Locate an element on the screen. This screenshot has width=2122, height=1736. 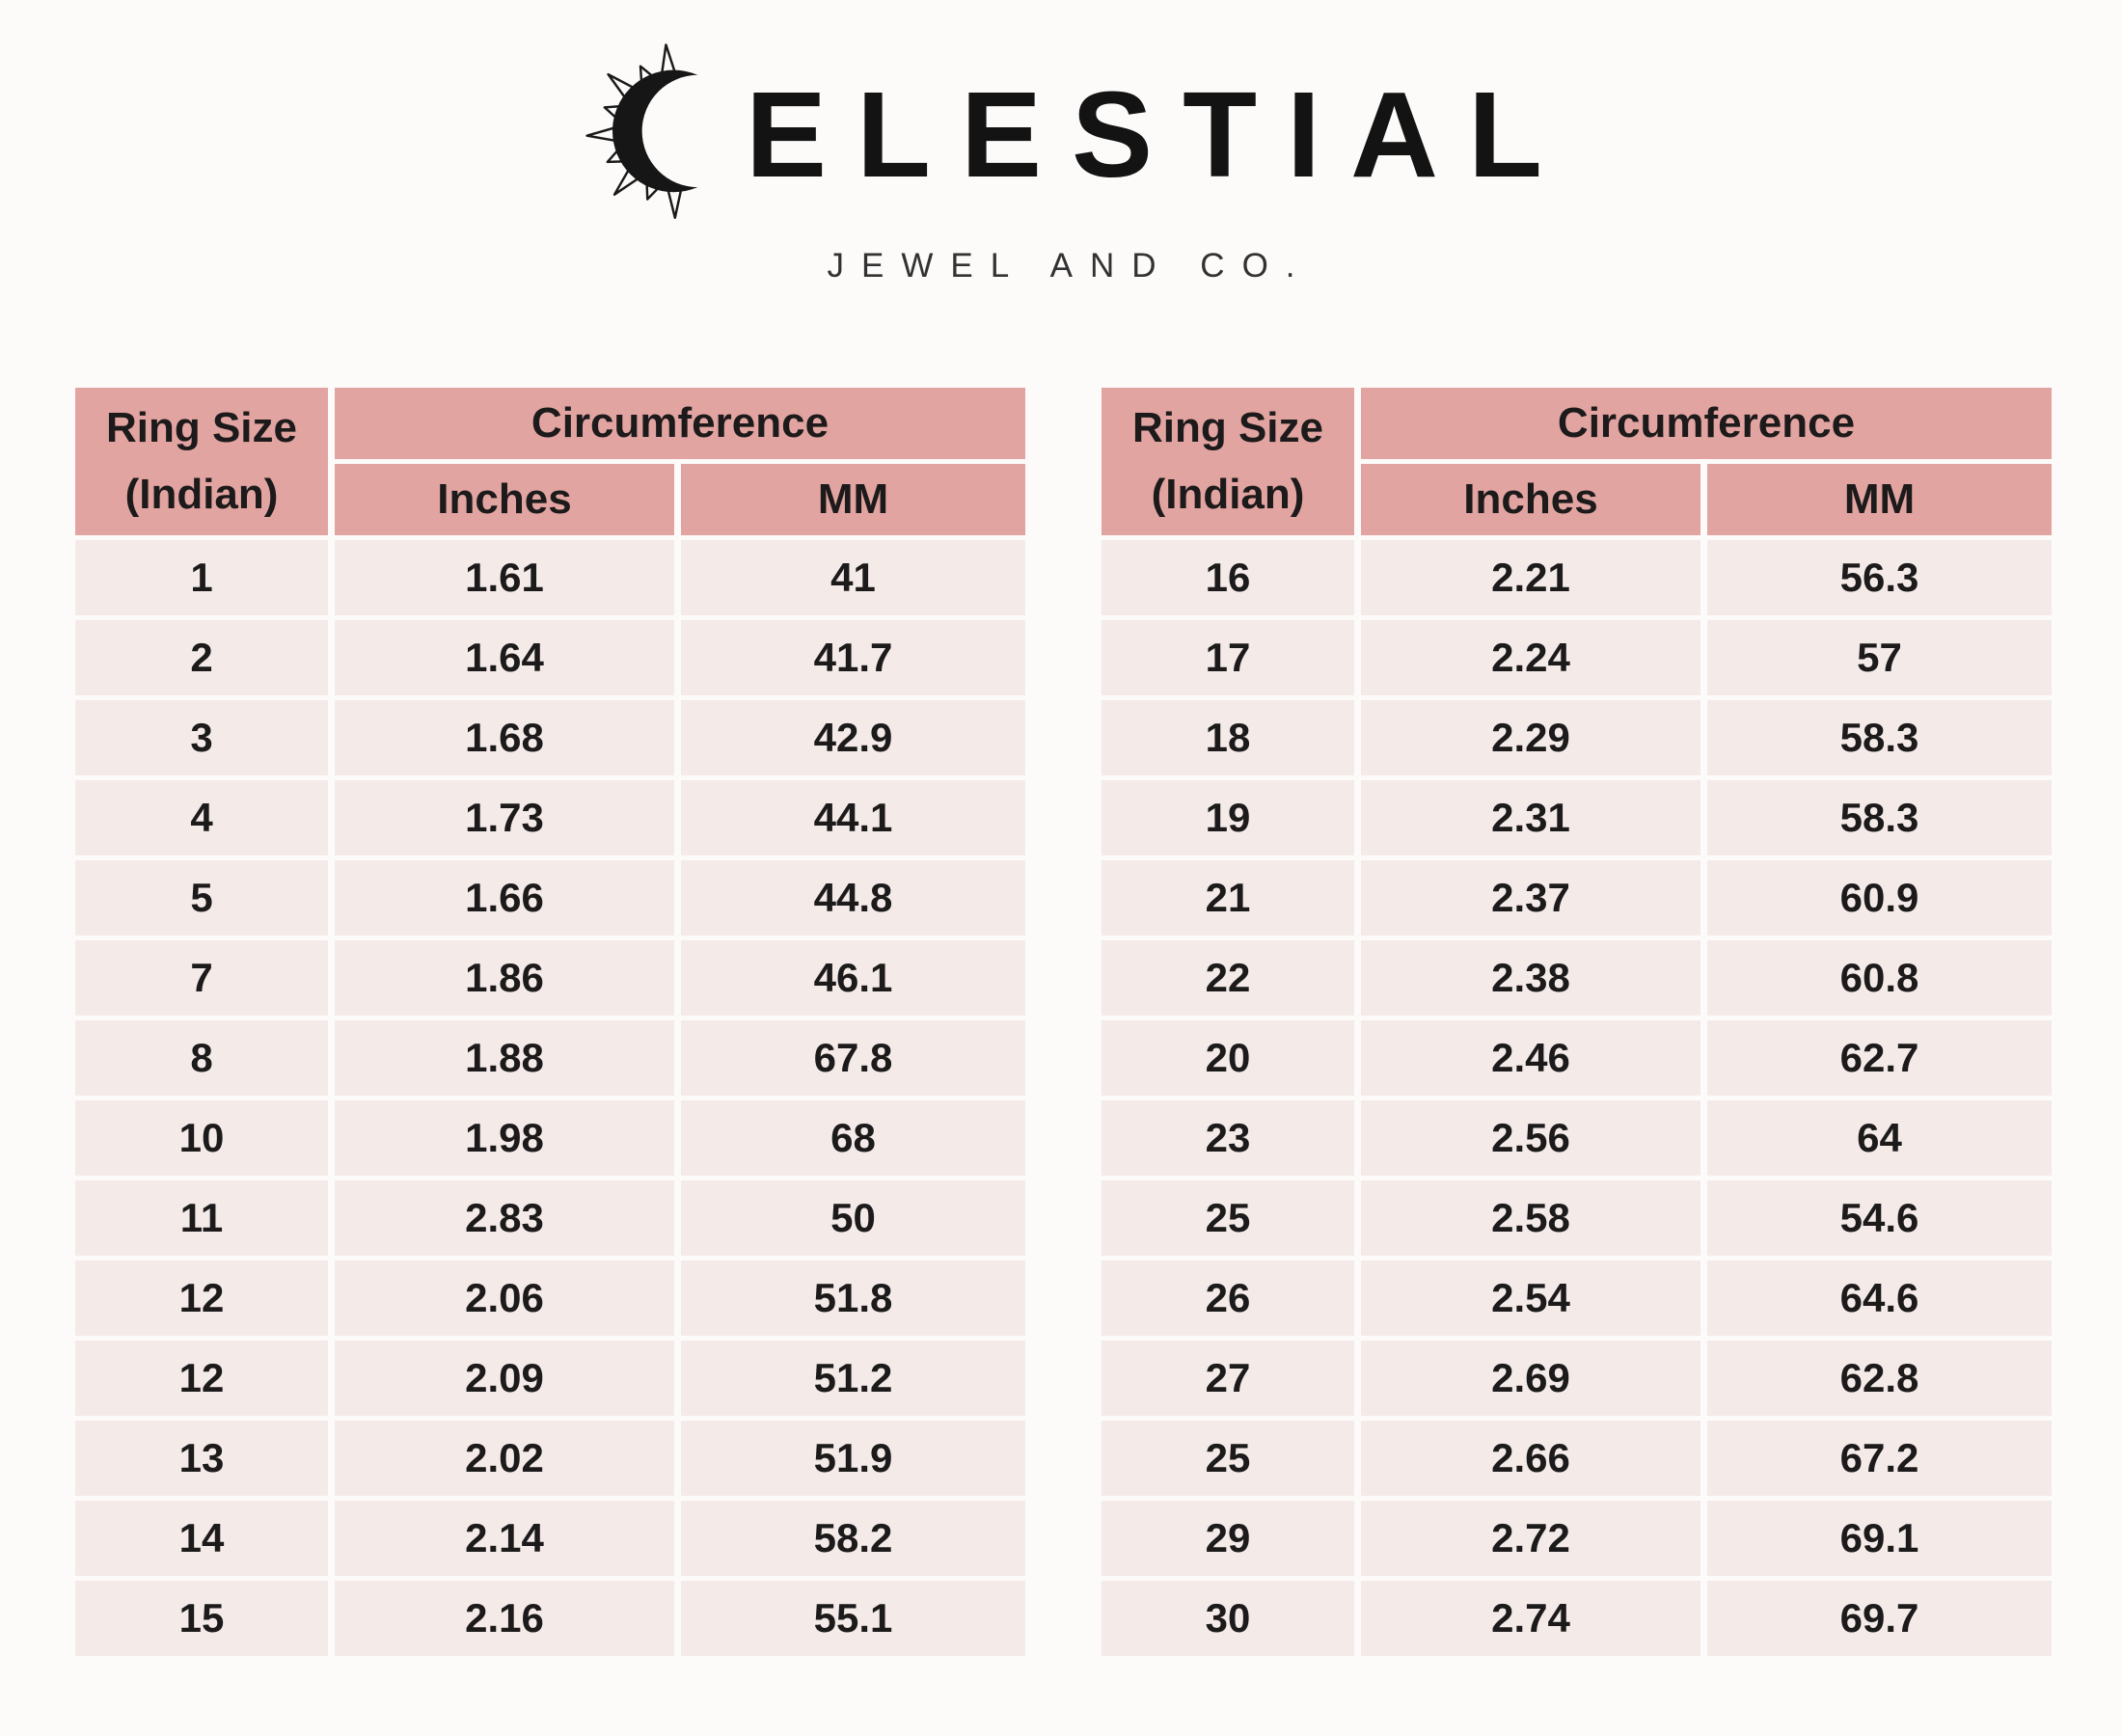
ring-size-cell: 15 is located at coordinates (202, 1618).